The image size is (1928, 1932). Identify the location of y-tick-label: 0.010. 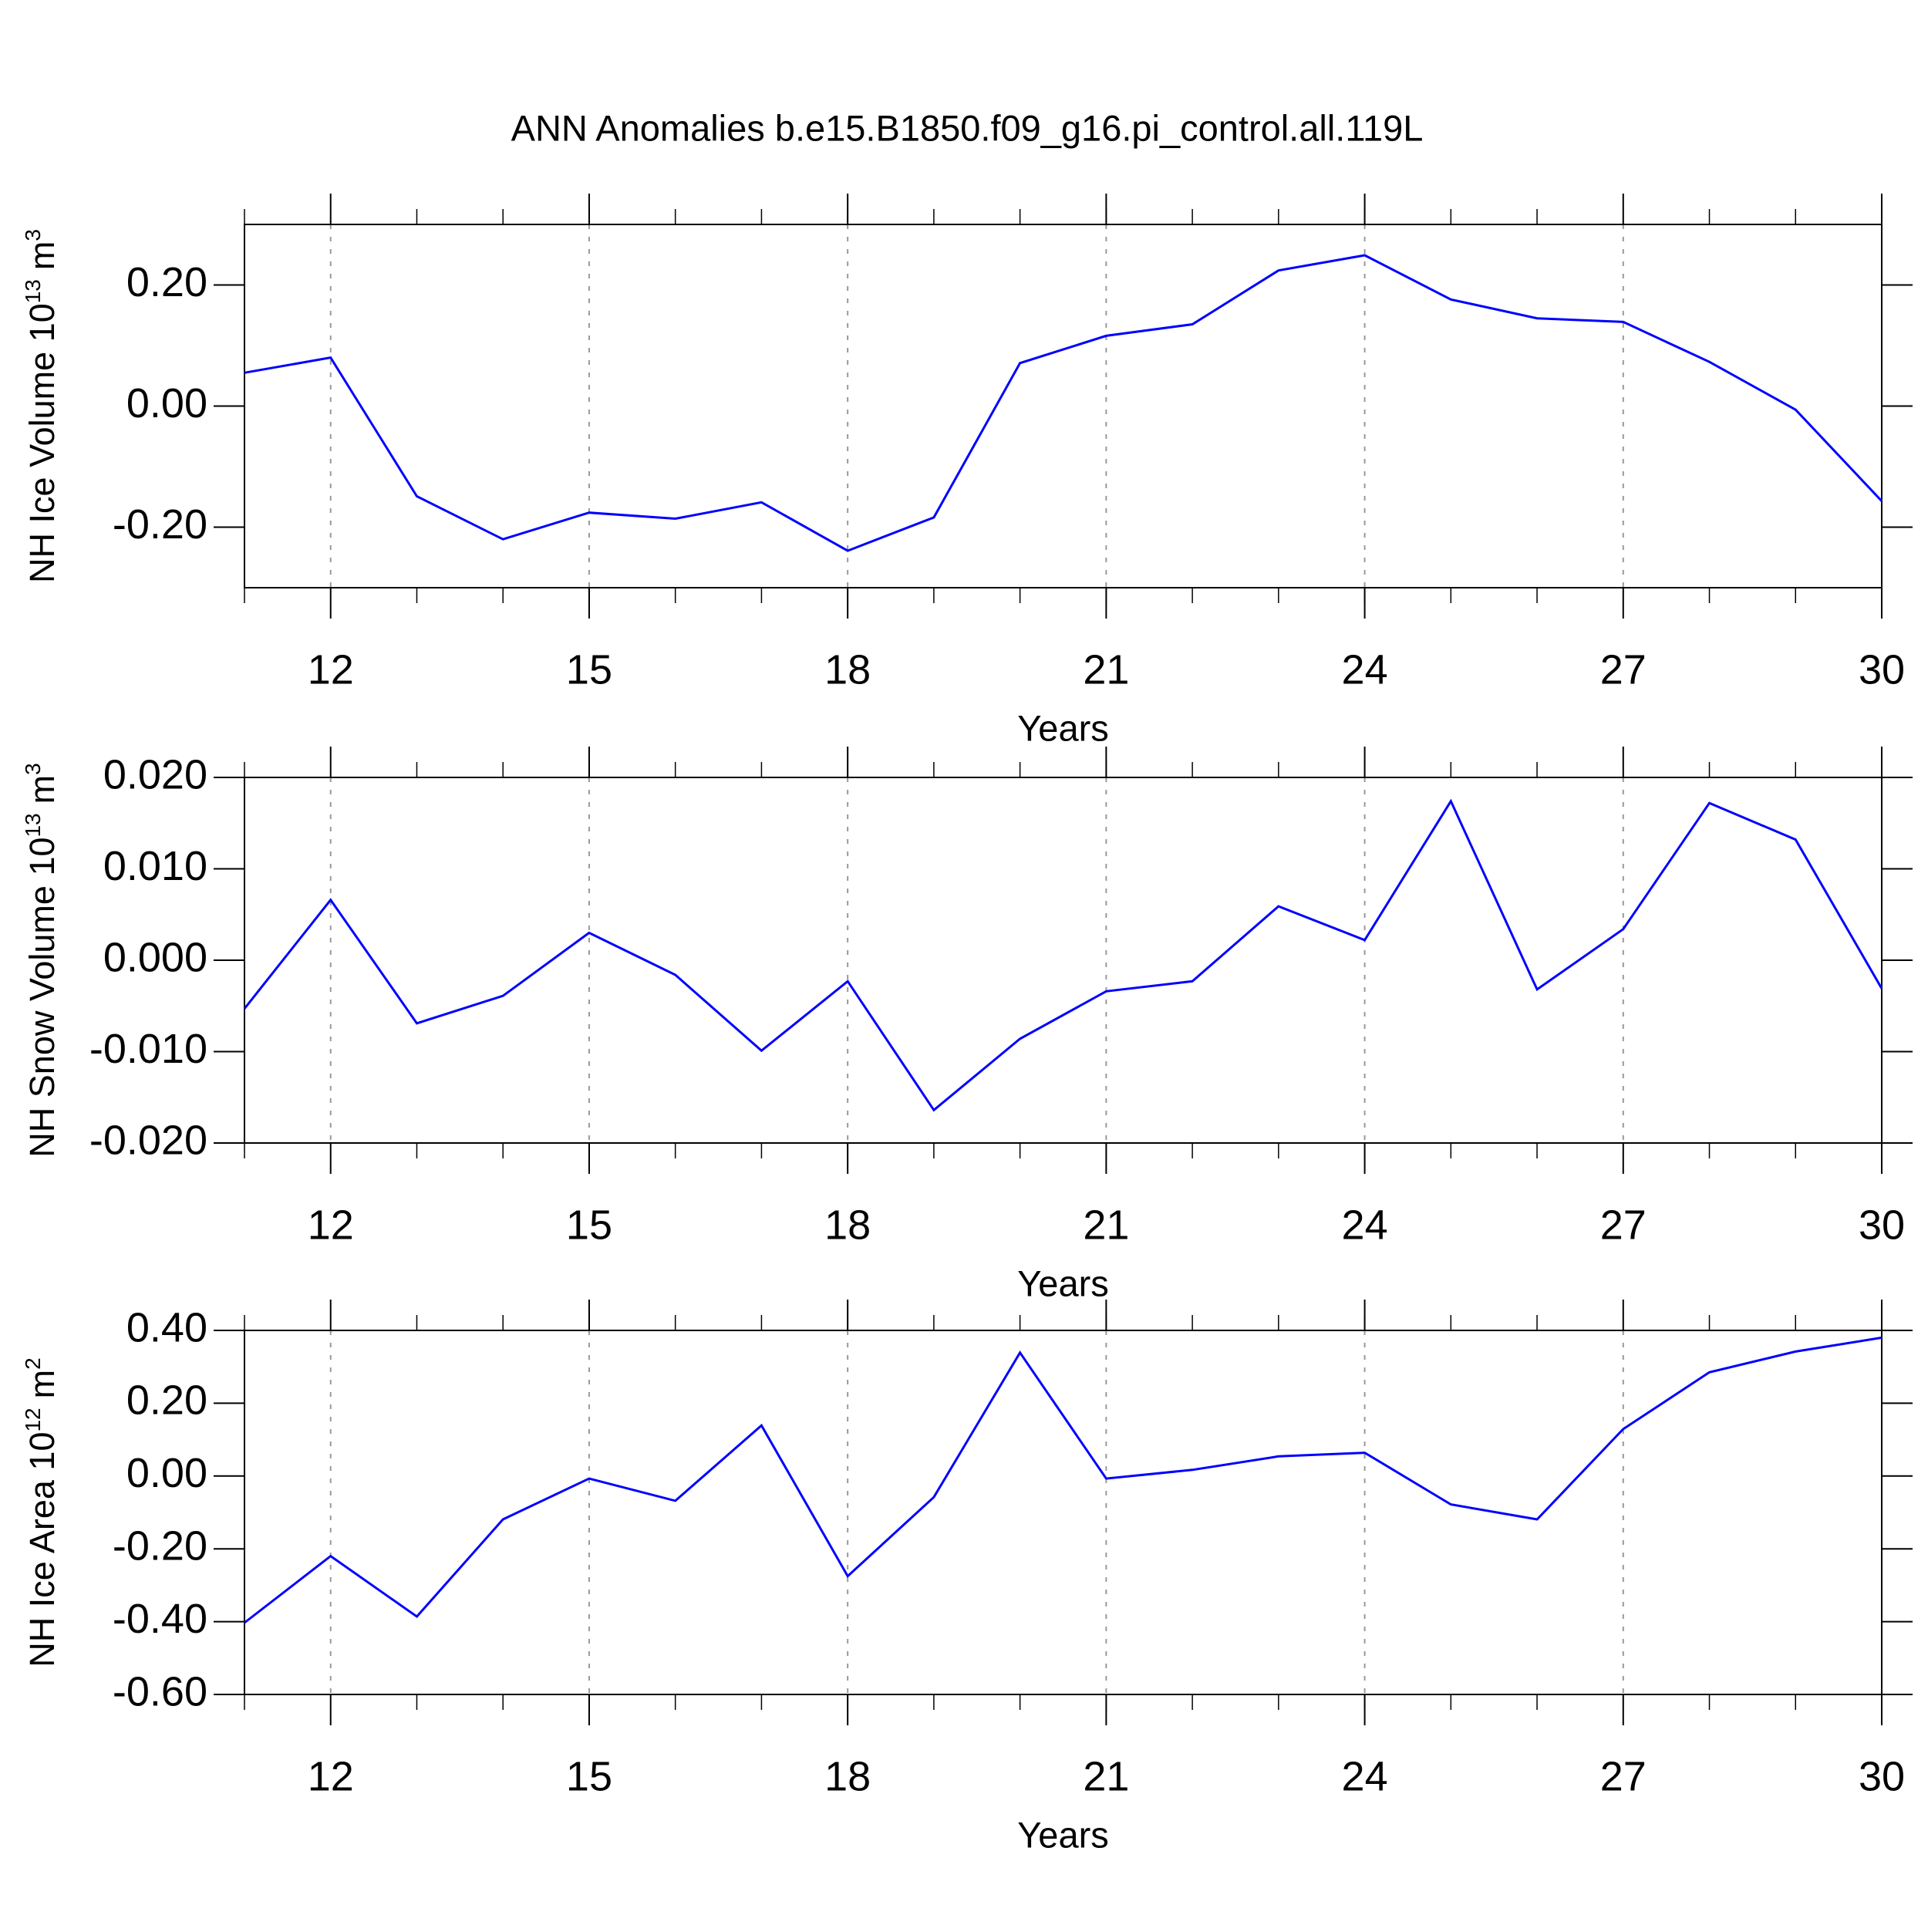
(155, 866).